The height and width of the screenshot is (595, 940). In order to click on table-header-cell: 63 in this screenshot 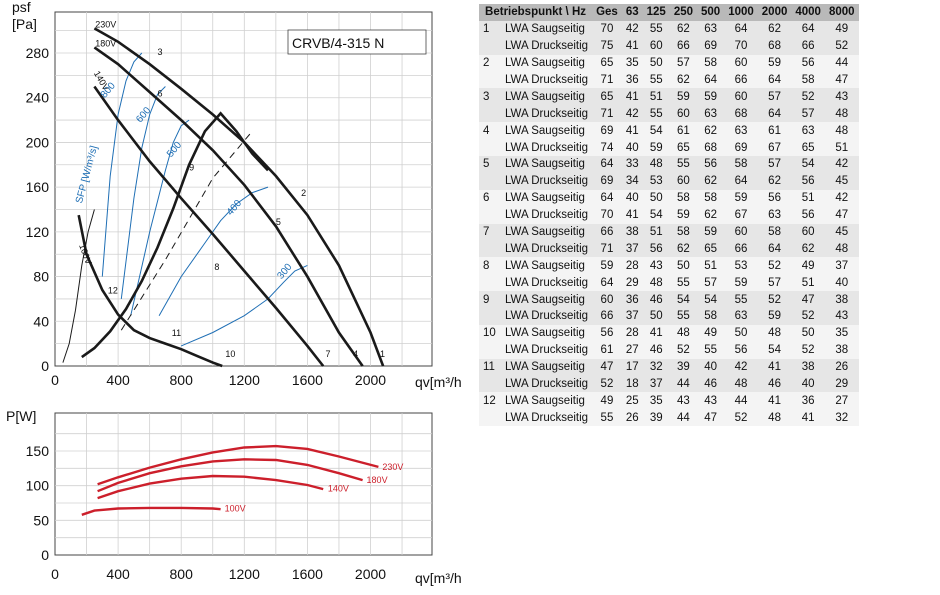, I will do `click(632, 12)`.